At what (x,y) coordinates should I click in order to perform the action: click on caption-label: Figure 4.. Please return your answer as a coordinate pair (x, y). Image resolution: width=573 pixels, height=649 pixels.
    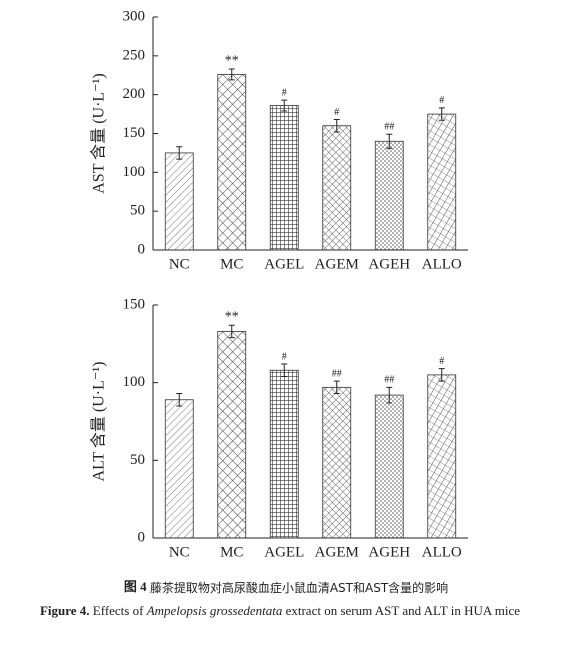
    Looking at the image, I should click on (65, 610).